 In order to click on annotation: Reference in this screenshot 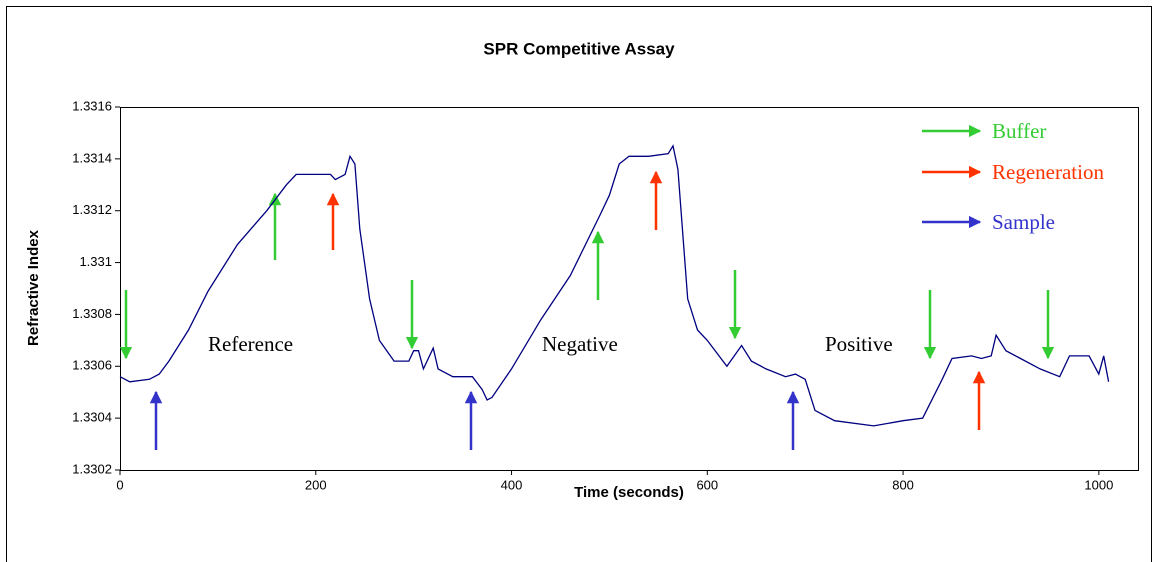, I will do `click(250, 344)`.